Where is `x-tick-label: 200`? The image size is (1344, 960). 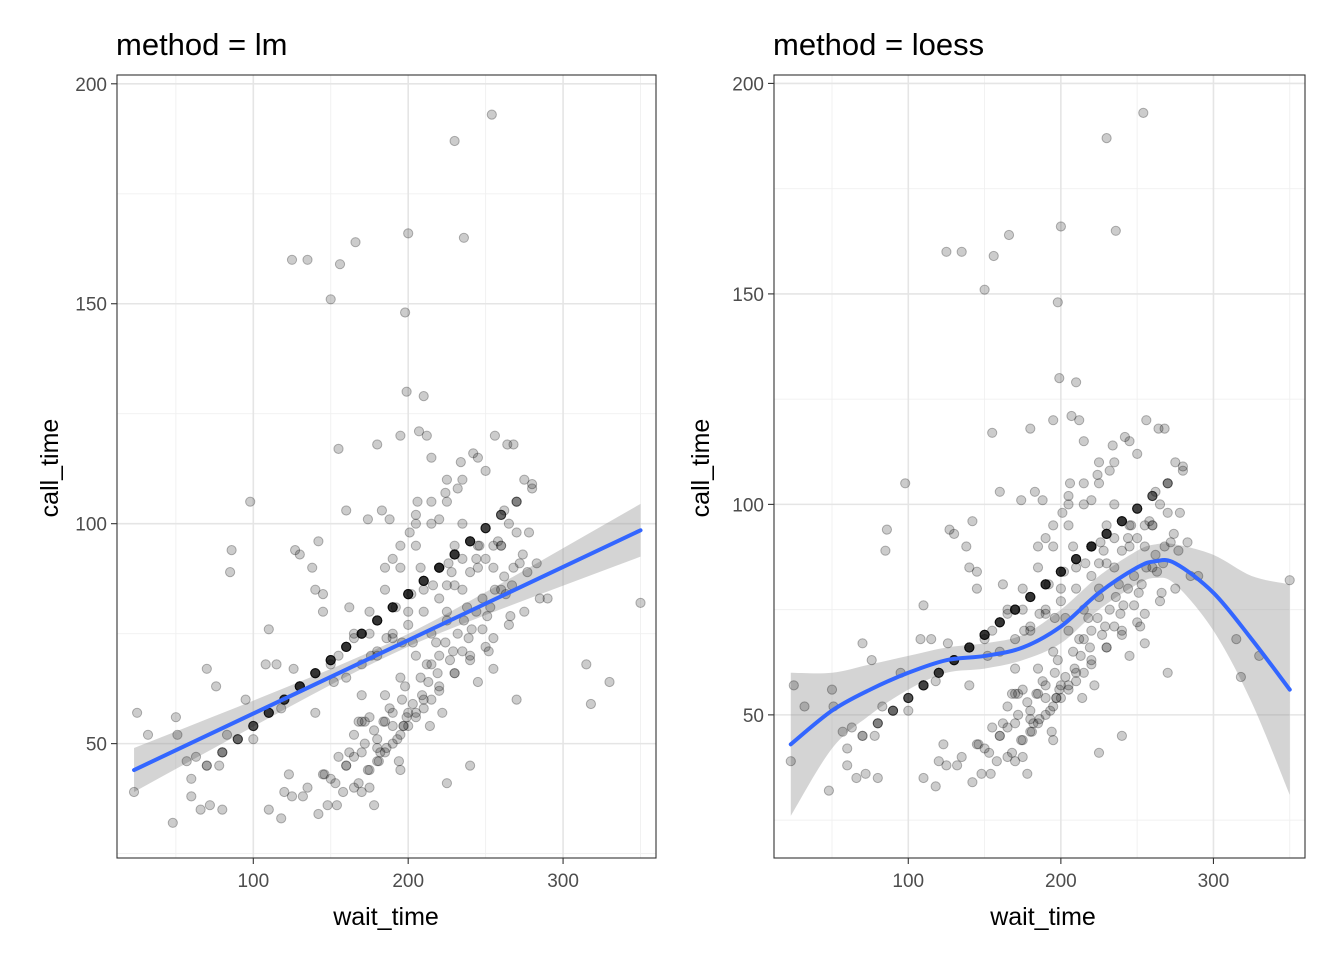 x-tick-label: 200 is located at coordinates (1061, 881).